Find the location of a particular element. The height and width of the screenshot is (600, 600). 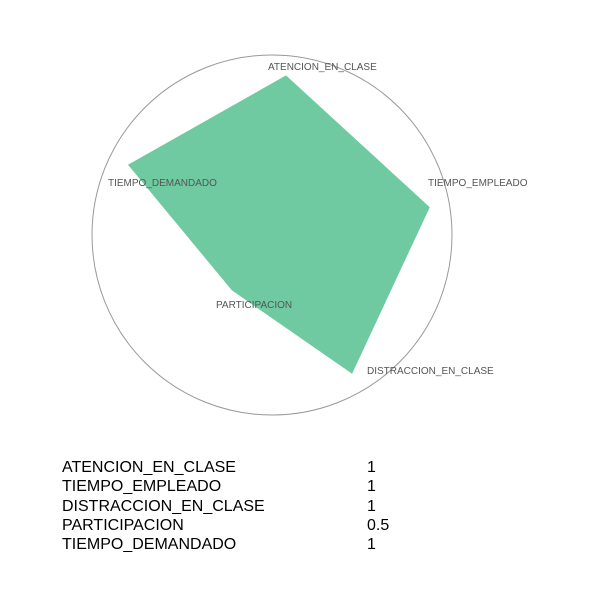

axis-label-tiempo-demandado: TIEMPO_DEMANDADO is located at coordinates (162, 183).